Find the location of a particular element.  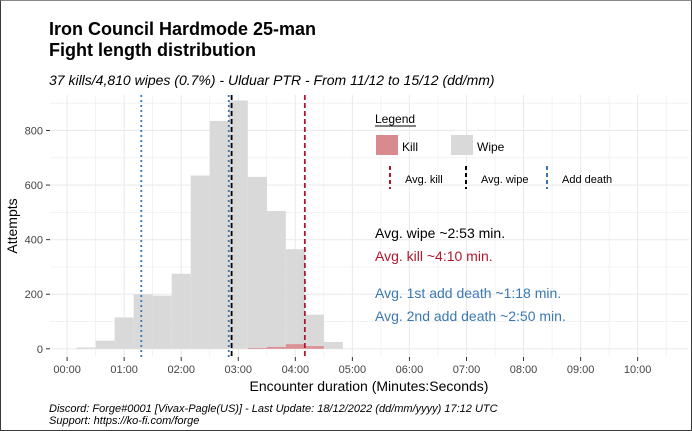

x-axis-title: Encounter duration (Minutes:Seconds) is located at coordinates (369, 386).